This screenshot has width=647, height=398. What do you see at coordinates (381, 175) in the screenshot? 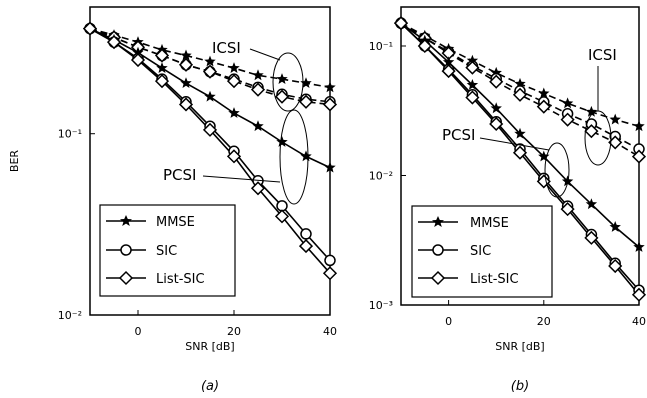
I see `y-tick-label-b-1: 10⁻²` at bounding box center [381, 175].